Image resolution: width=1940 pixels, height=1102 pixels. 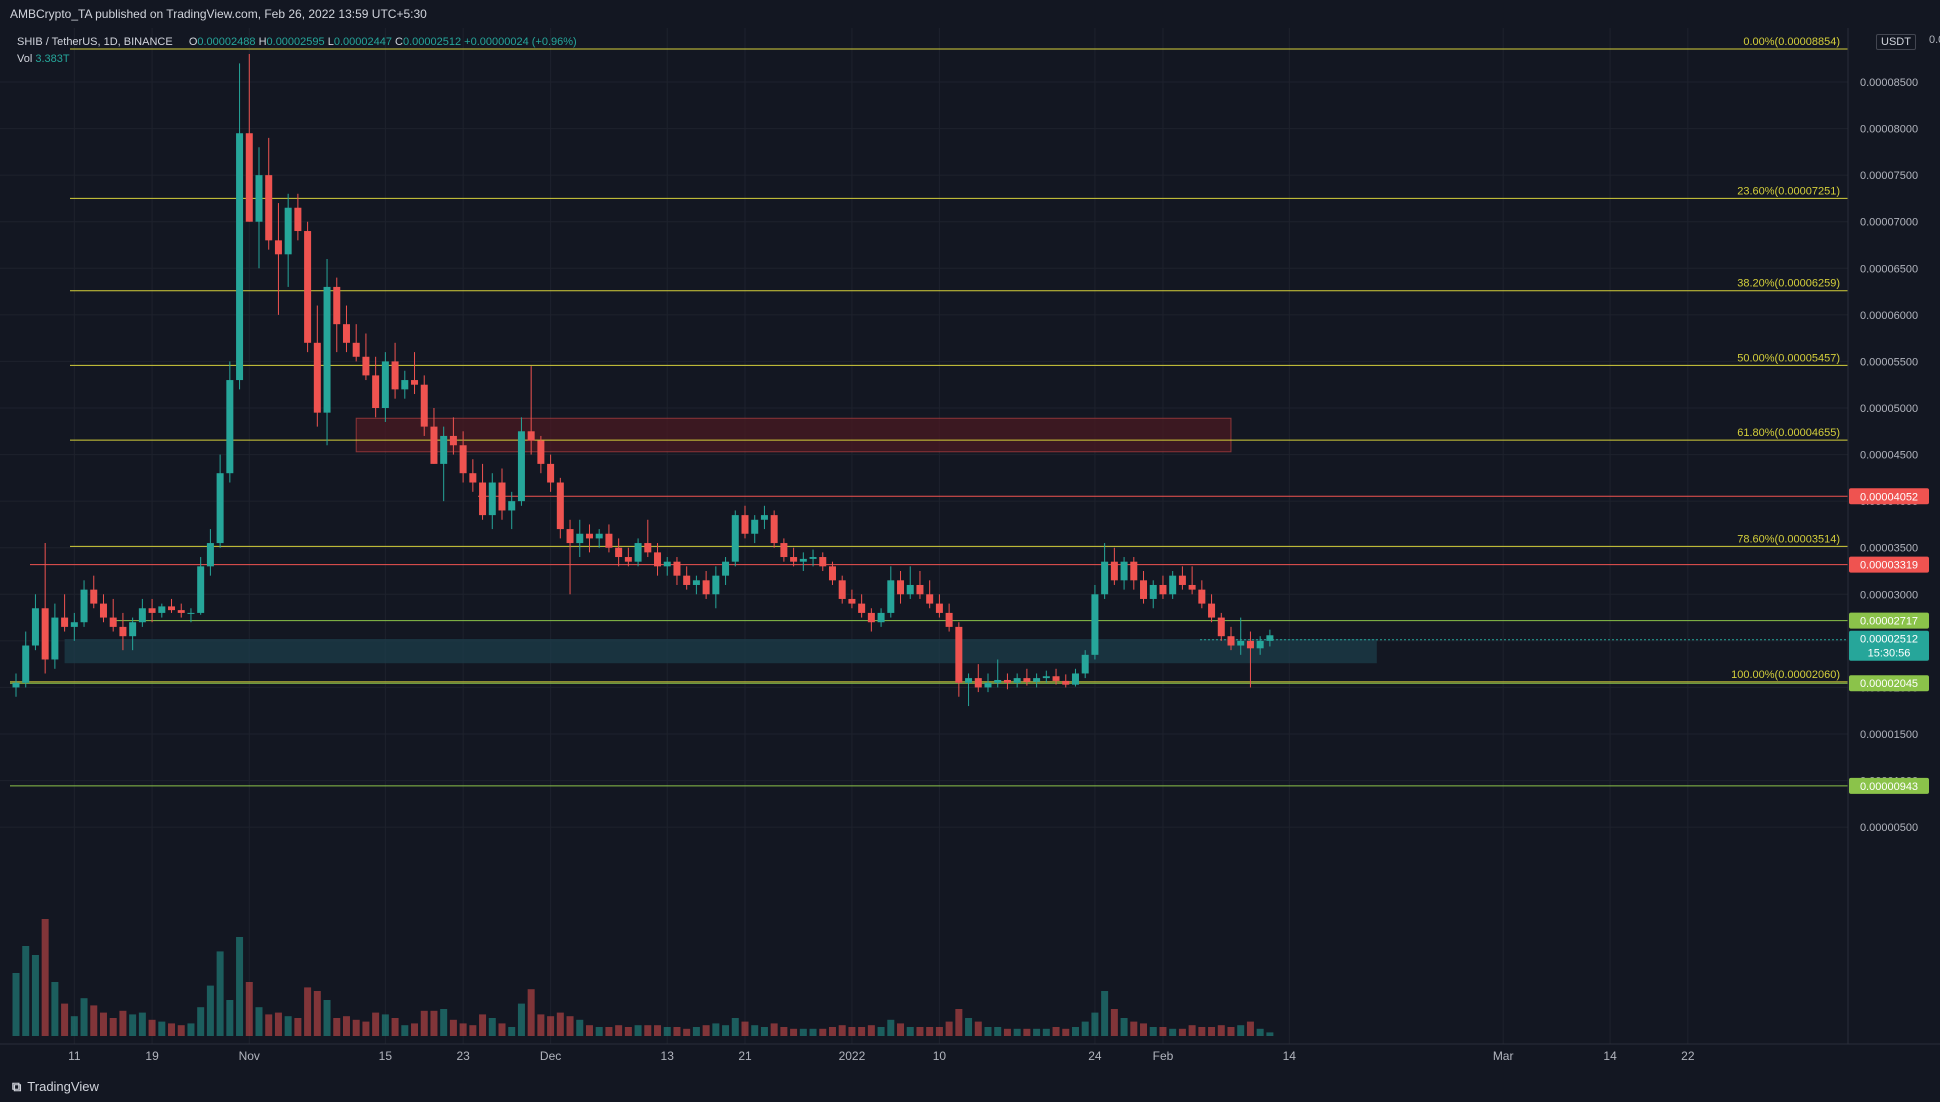 I want to click on countdown-text: 15:30:56, so click(x=1889, y=654).